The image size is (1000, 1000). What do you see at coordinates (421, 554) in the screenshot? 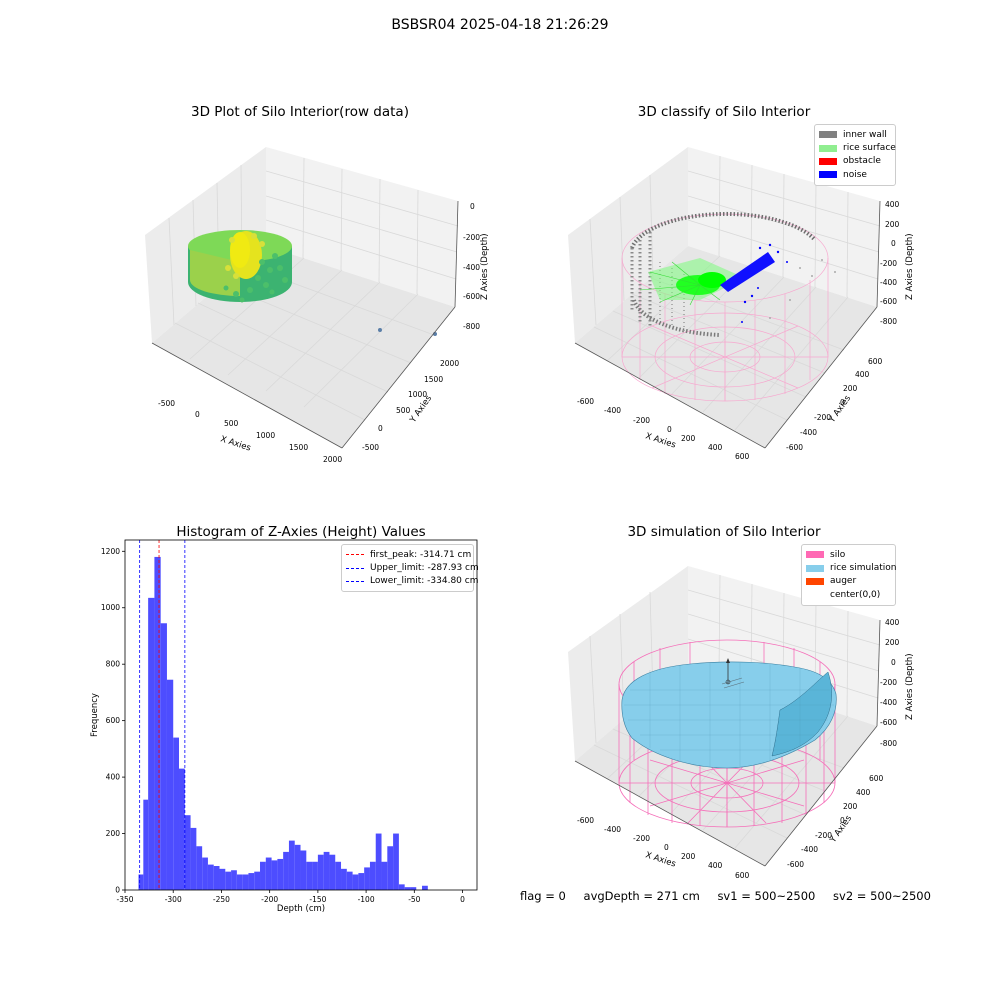
I see `legend-label: first_peak: -314.71 cm` at bounding box center [421, 554].